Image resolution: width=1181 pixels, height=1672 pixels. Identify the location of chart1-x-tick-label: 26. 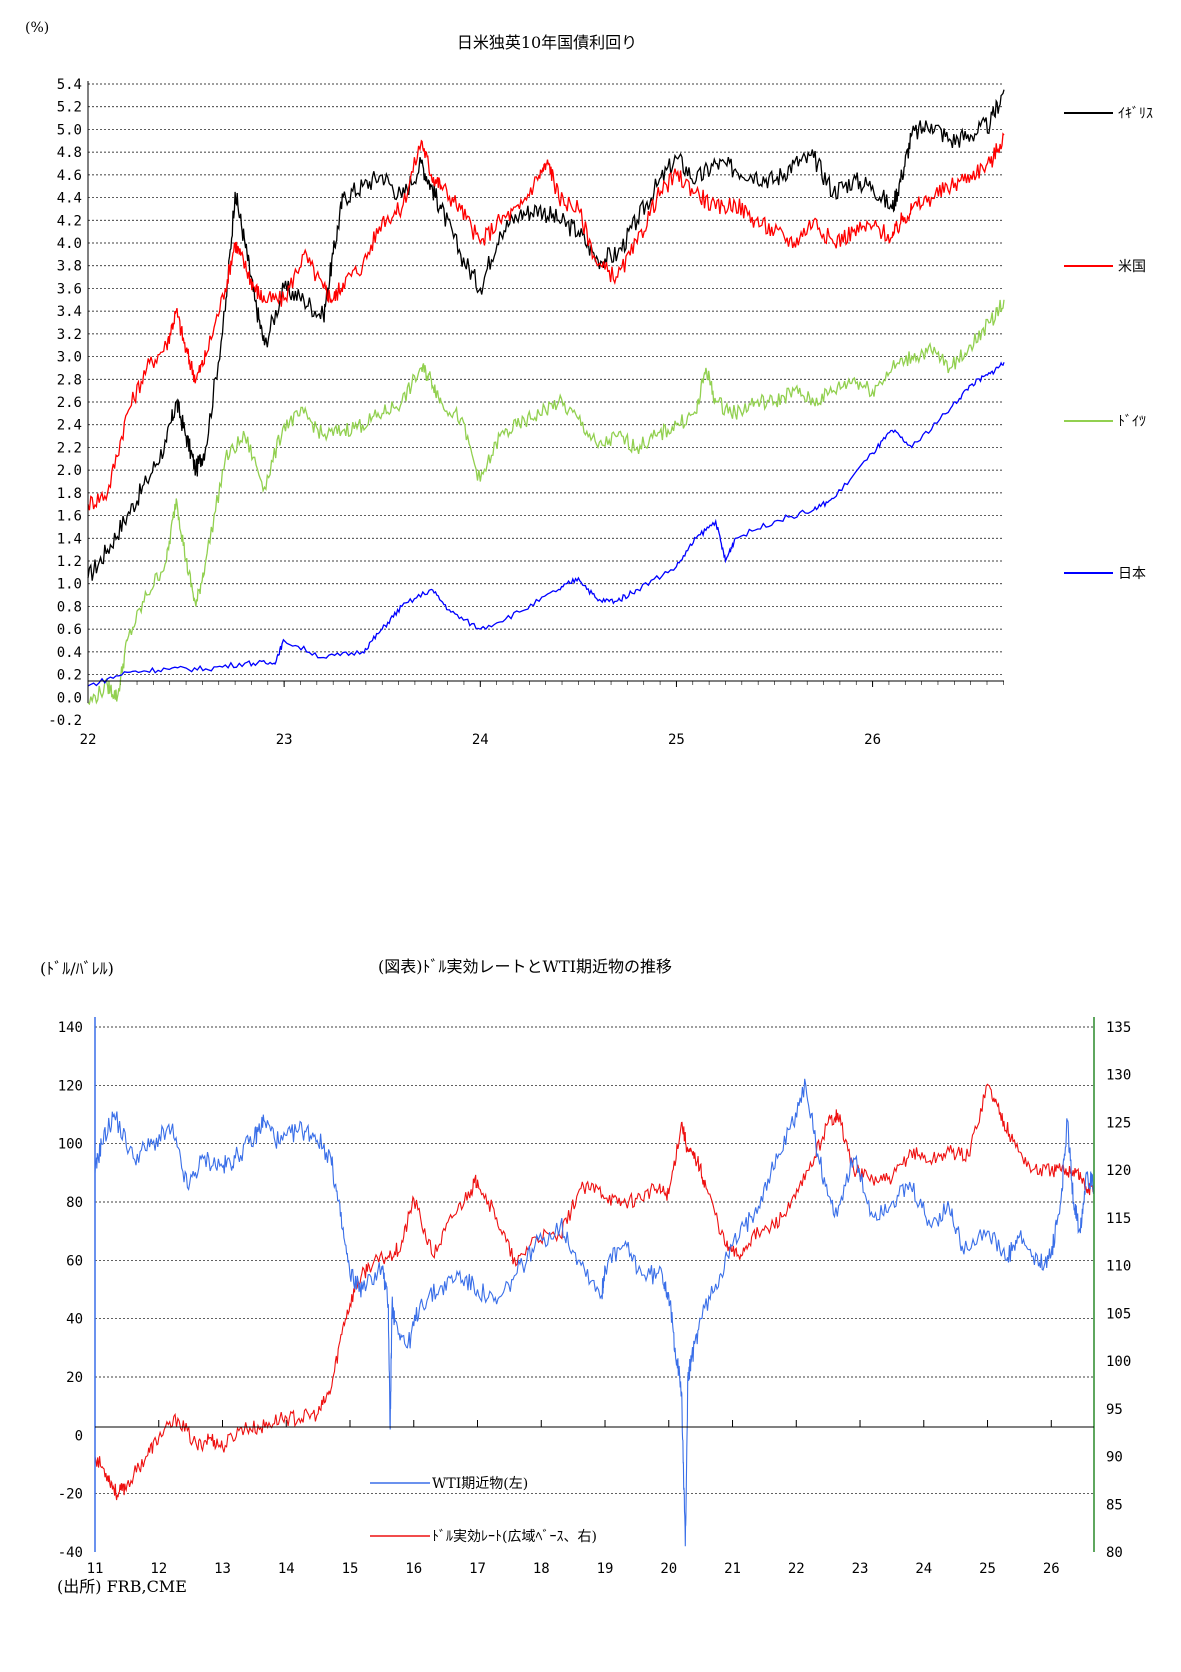
(872, 740).